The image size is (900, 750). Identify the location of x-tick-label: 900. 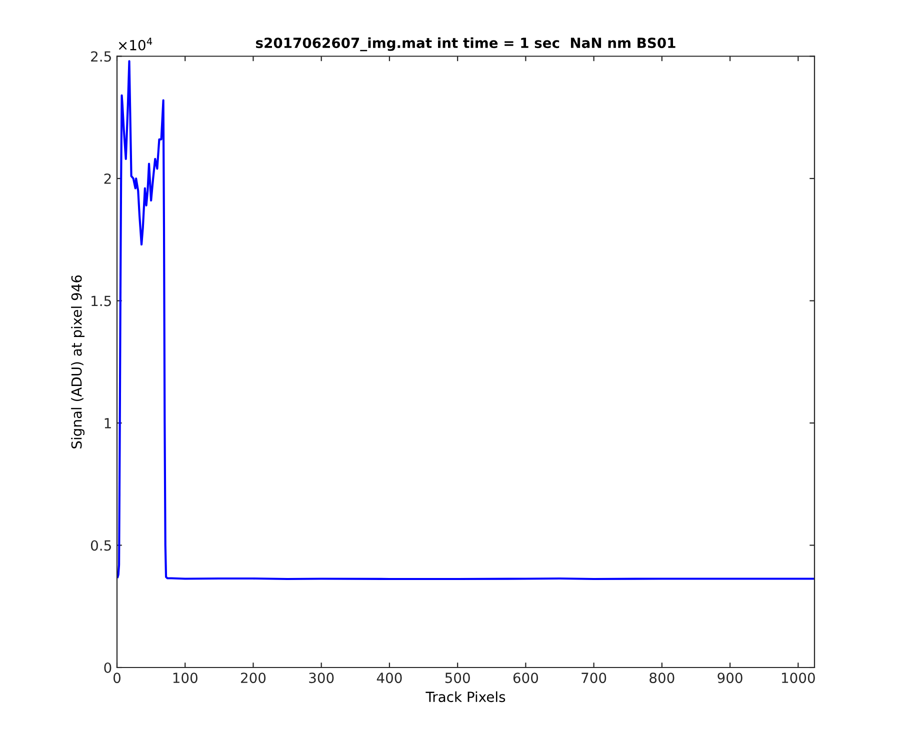
(730, 678).